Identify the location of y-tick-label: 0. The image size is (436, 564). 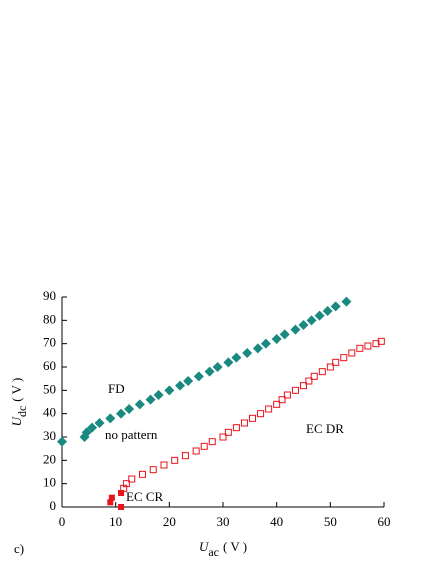
(53, 505).